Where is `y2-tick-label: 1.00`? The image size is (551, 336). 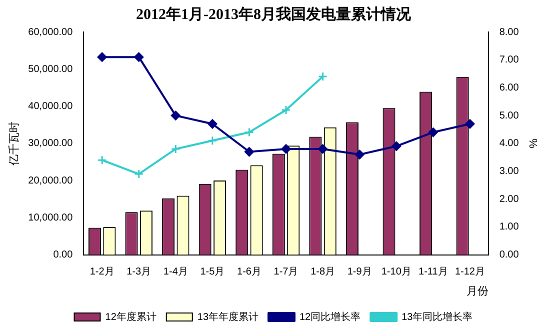
y2-tick-label: 1.00 is located at coordinates (509, 227).